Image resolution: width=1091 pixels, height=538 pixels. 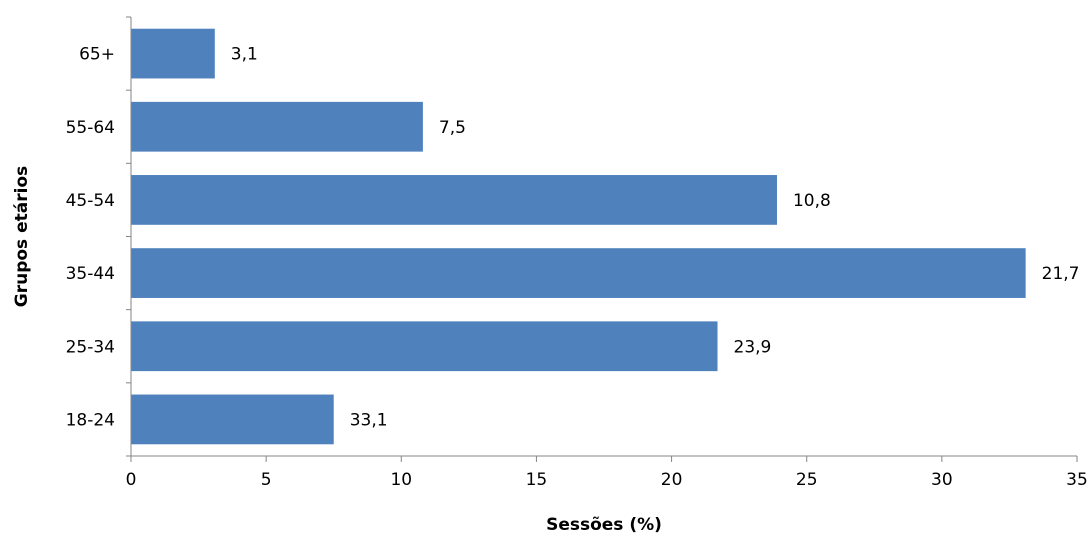 I want to click on x-tick-label: 30, so click(x=942, y=480).